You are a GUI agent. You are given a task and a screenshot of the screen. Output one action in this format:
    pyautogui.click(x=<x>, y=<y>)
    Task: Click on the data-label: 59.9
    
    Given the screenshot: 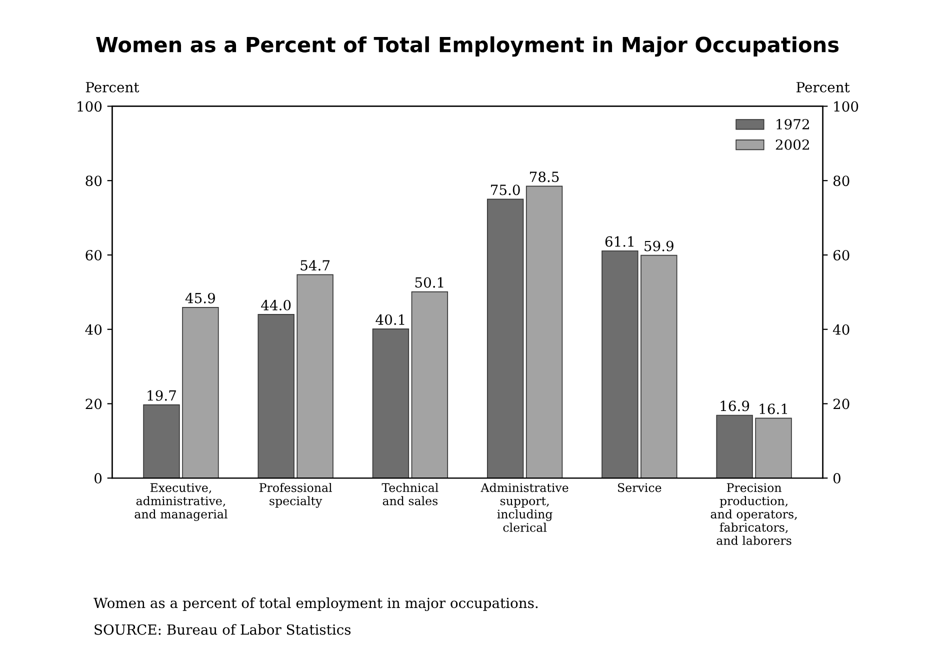 What is the action you would take?
    pyautogui.click(x=659, y=246)
    